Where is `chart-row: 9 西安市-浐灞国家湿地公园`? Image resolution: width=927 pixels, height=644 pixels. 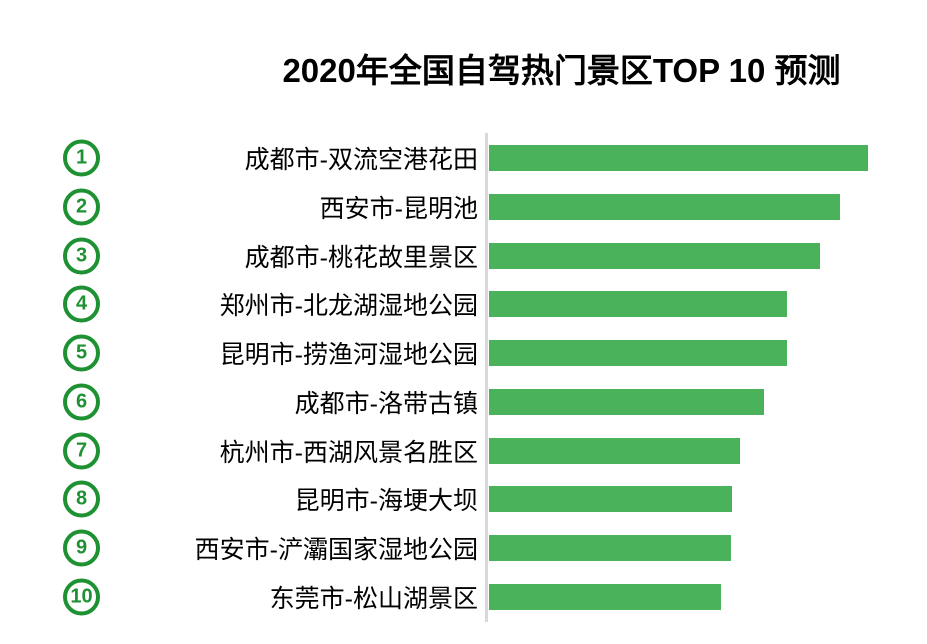 chart-row: 9 西安市-浐灞国家湿地公园 is located at coordinates (463, 548).